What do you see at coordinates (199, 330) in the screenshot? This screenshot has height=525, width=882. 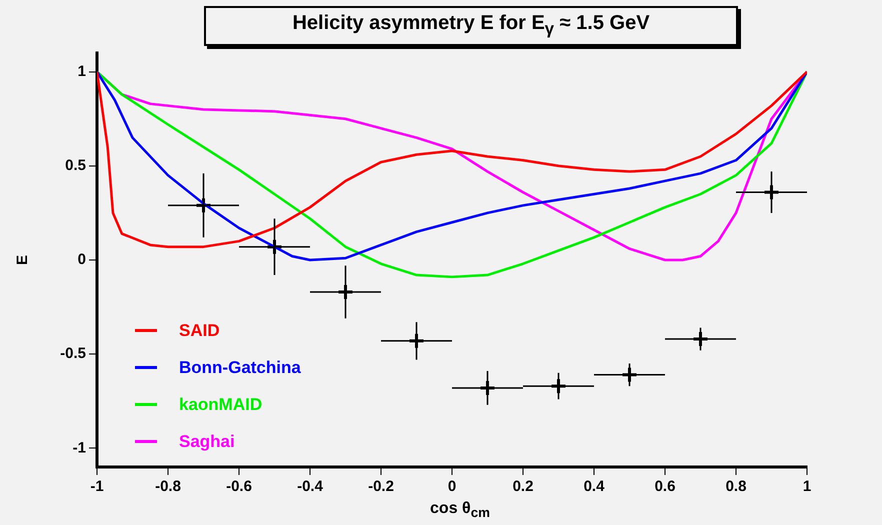 I see `legend-label: SAID` at bounding box center [199, 330].